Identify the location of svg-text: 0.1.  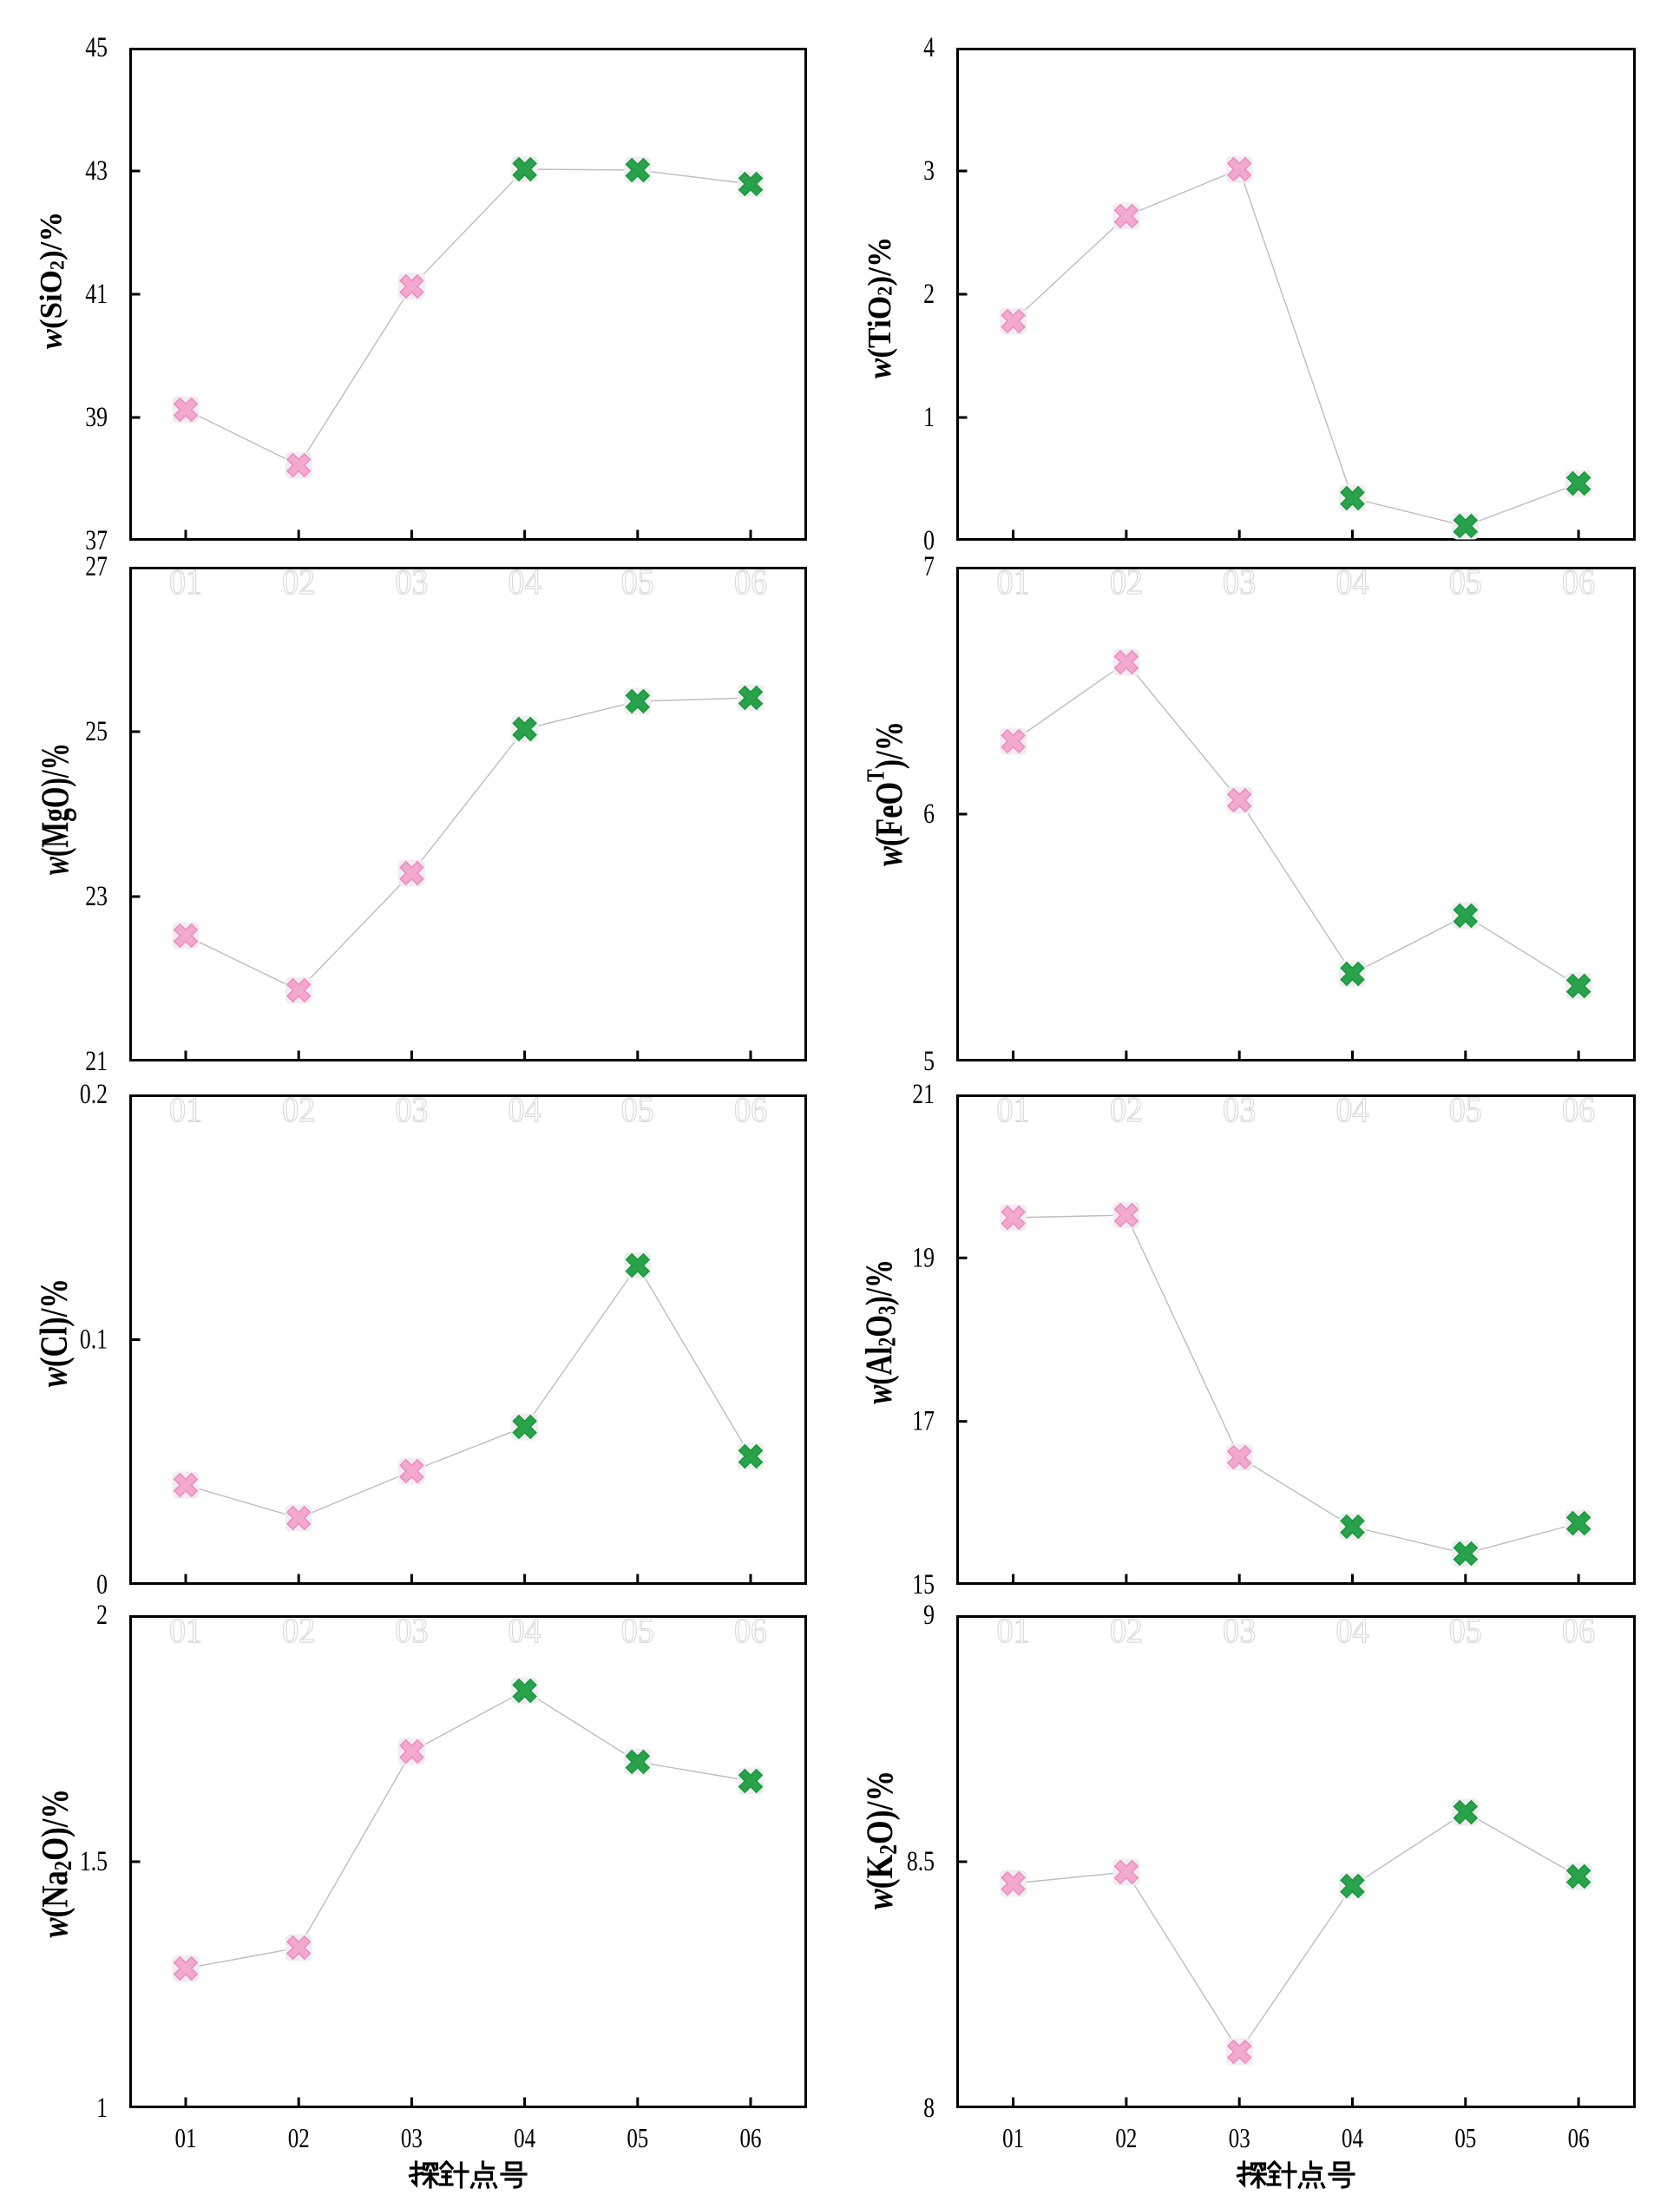
(94, 1340).